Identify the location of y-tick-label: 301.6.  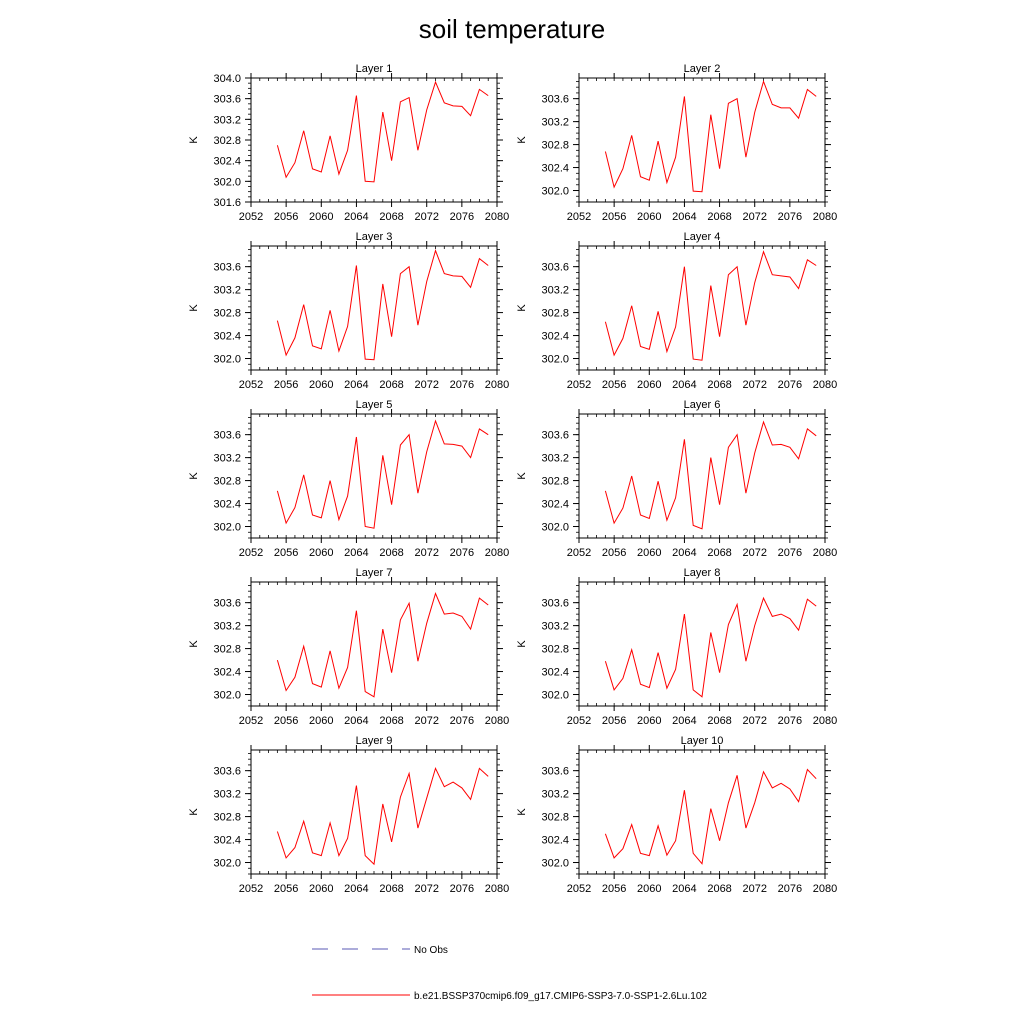
(227, 203).